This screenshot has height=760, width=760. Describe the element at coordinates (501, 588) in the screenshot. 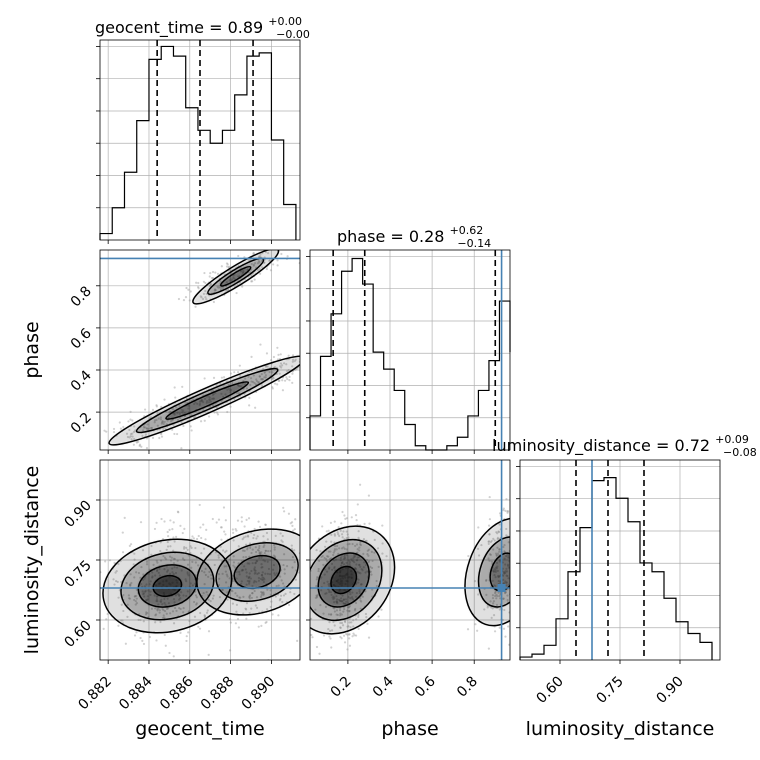

I see `truth-marker` at that location.